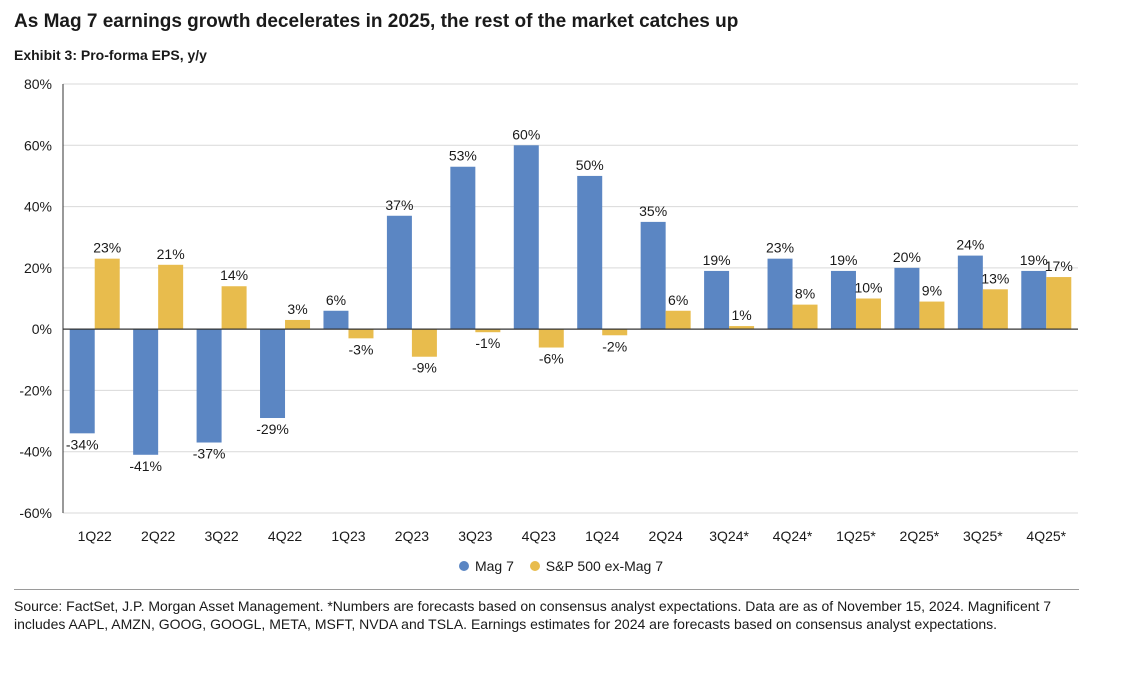 This screenshot has width=1122, height=682. What do you see at coordinates (38, 145) in the screenshot?
I see `y-tick-label: 60%` at bounding box center [38, 145].